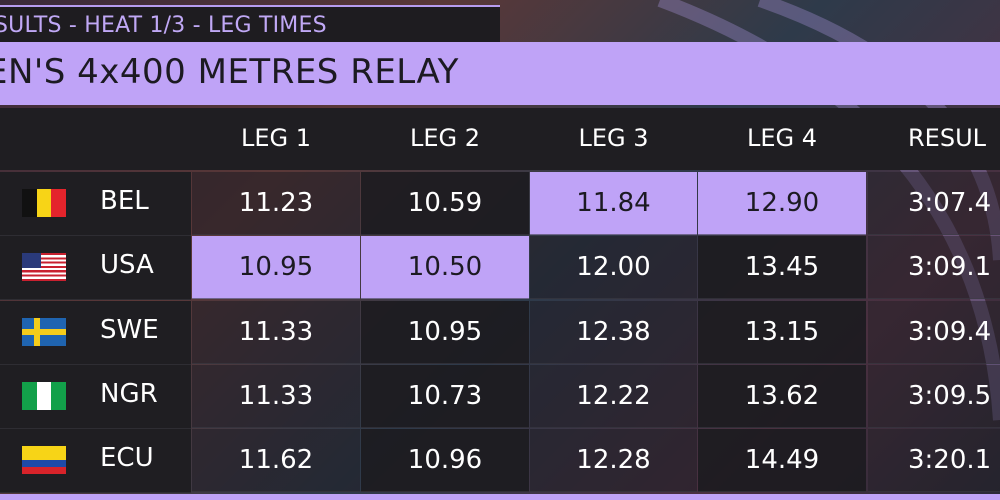 This screenshot has width=1000, height=500. What do you see at coordinates (95, 204) in the screenshot?
I see `team-cell: BEL` at bounding box center [95, 204].